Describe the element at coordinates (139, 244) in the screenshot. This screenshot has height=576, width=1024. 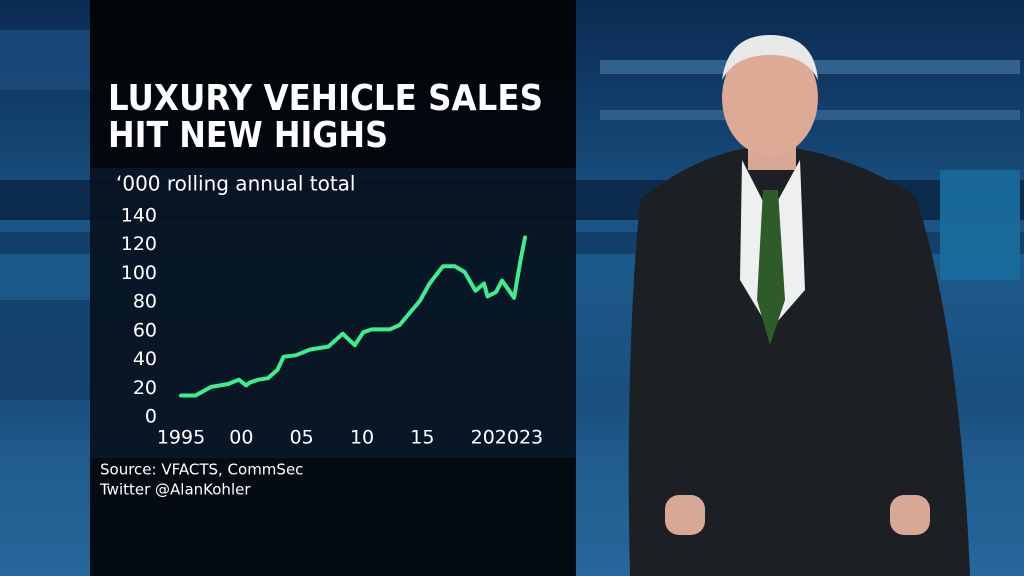
I see `y-tick-label: 120` at that location.